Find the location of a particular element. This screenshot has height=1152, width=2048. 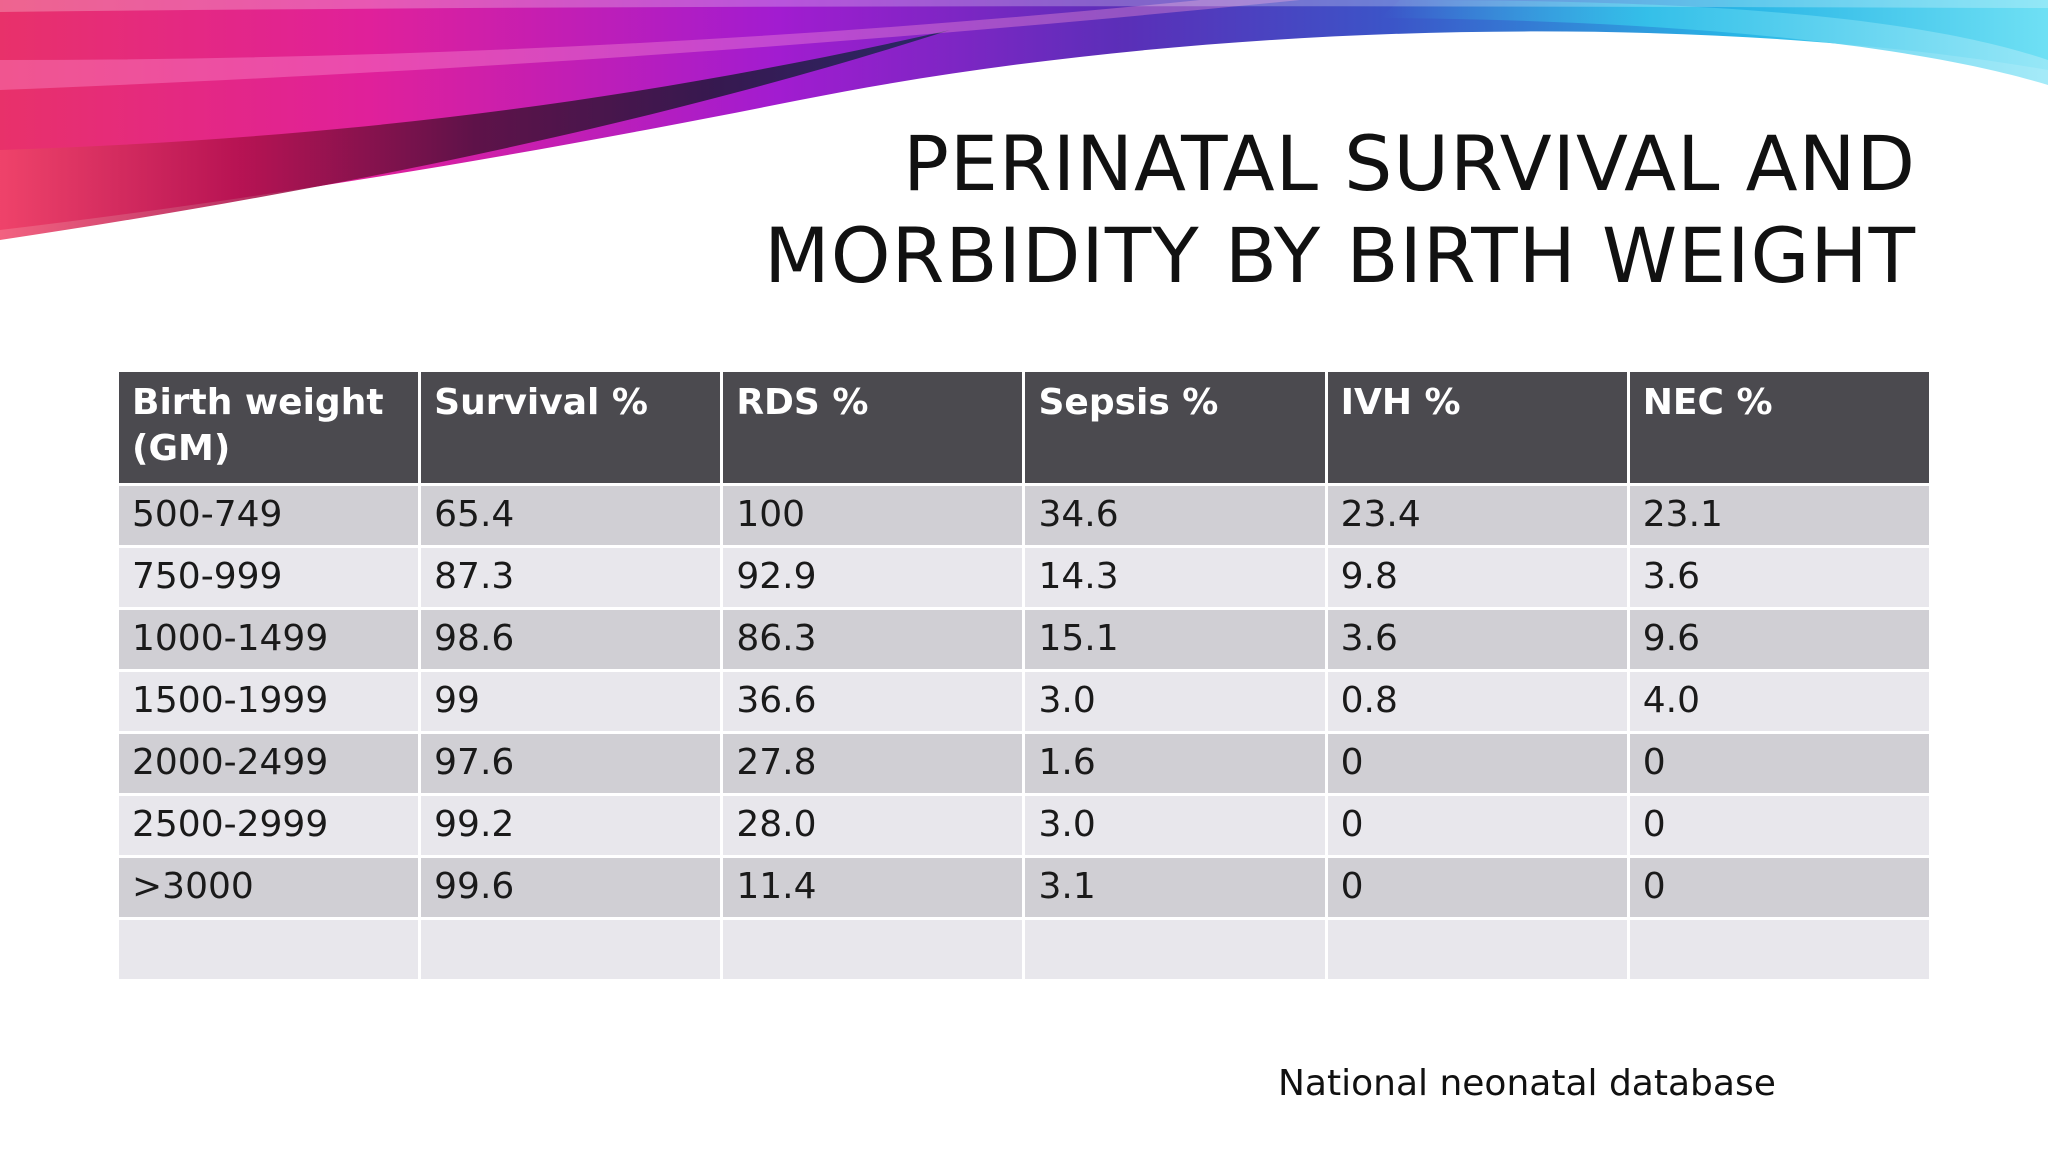

header-survival: Survival % is located at coordinates (571, 427).